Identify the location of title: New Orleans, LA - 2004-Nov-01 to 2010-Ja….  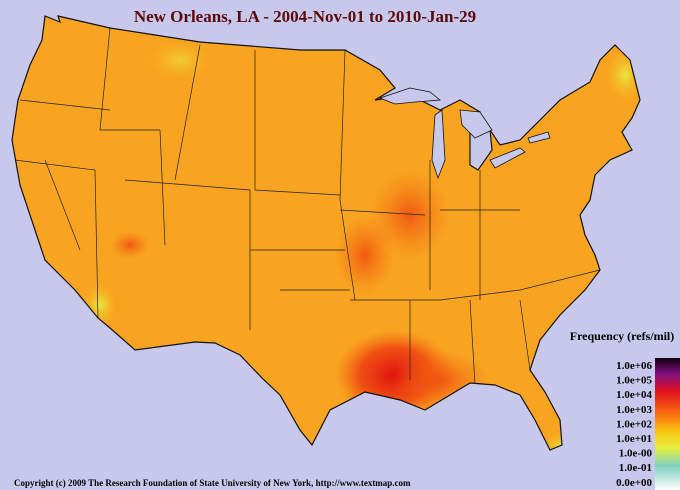
(305, 16).